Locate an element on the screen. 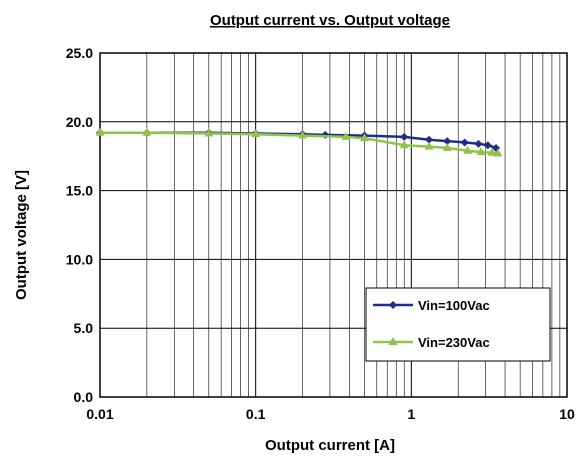  legend-label-230vac: Vin=230Vac is located at coordinates (454, 342).